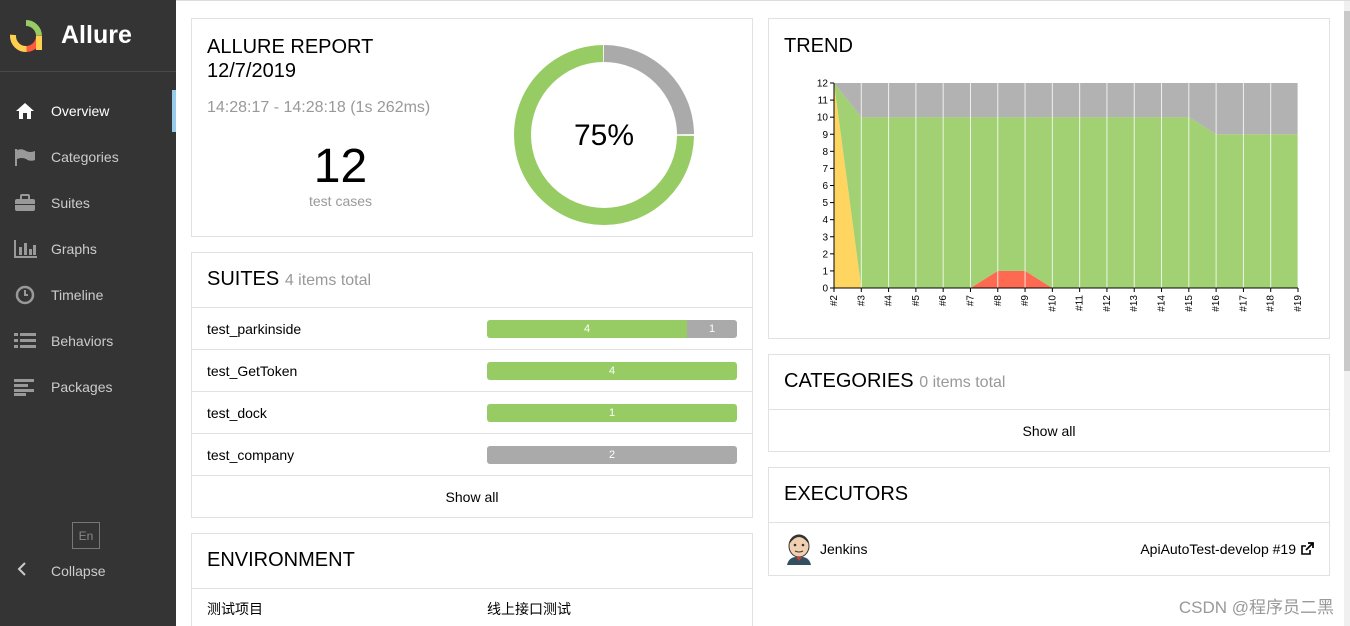 Image resolution: width=1350 pixels, height=626 pixels. What do you see at coordinates (1025, 301) in the screenshot?
I see `trend-x-tick-label: #9` at bounding box center [1025, 301].